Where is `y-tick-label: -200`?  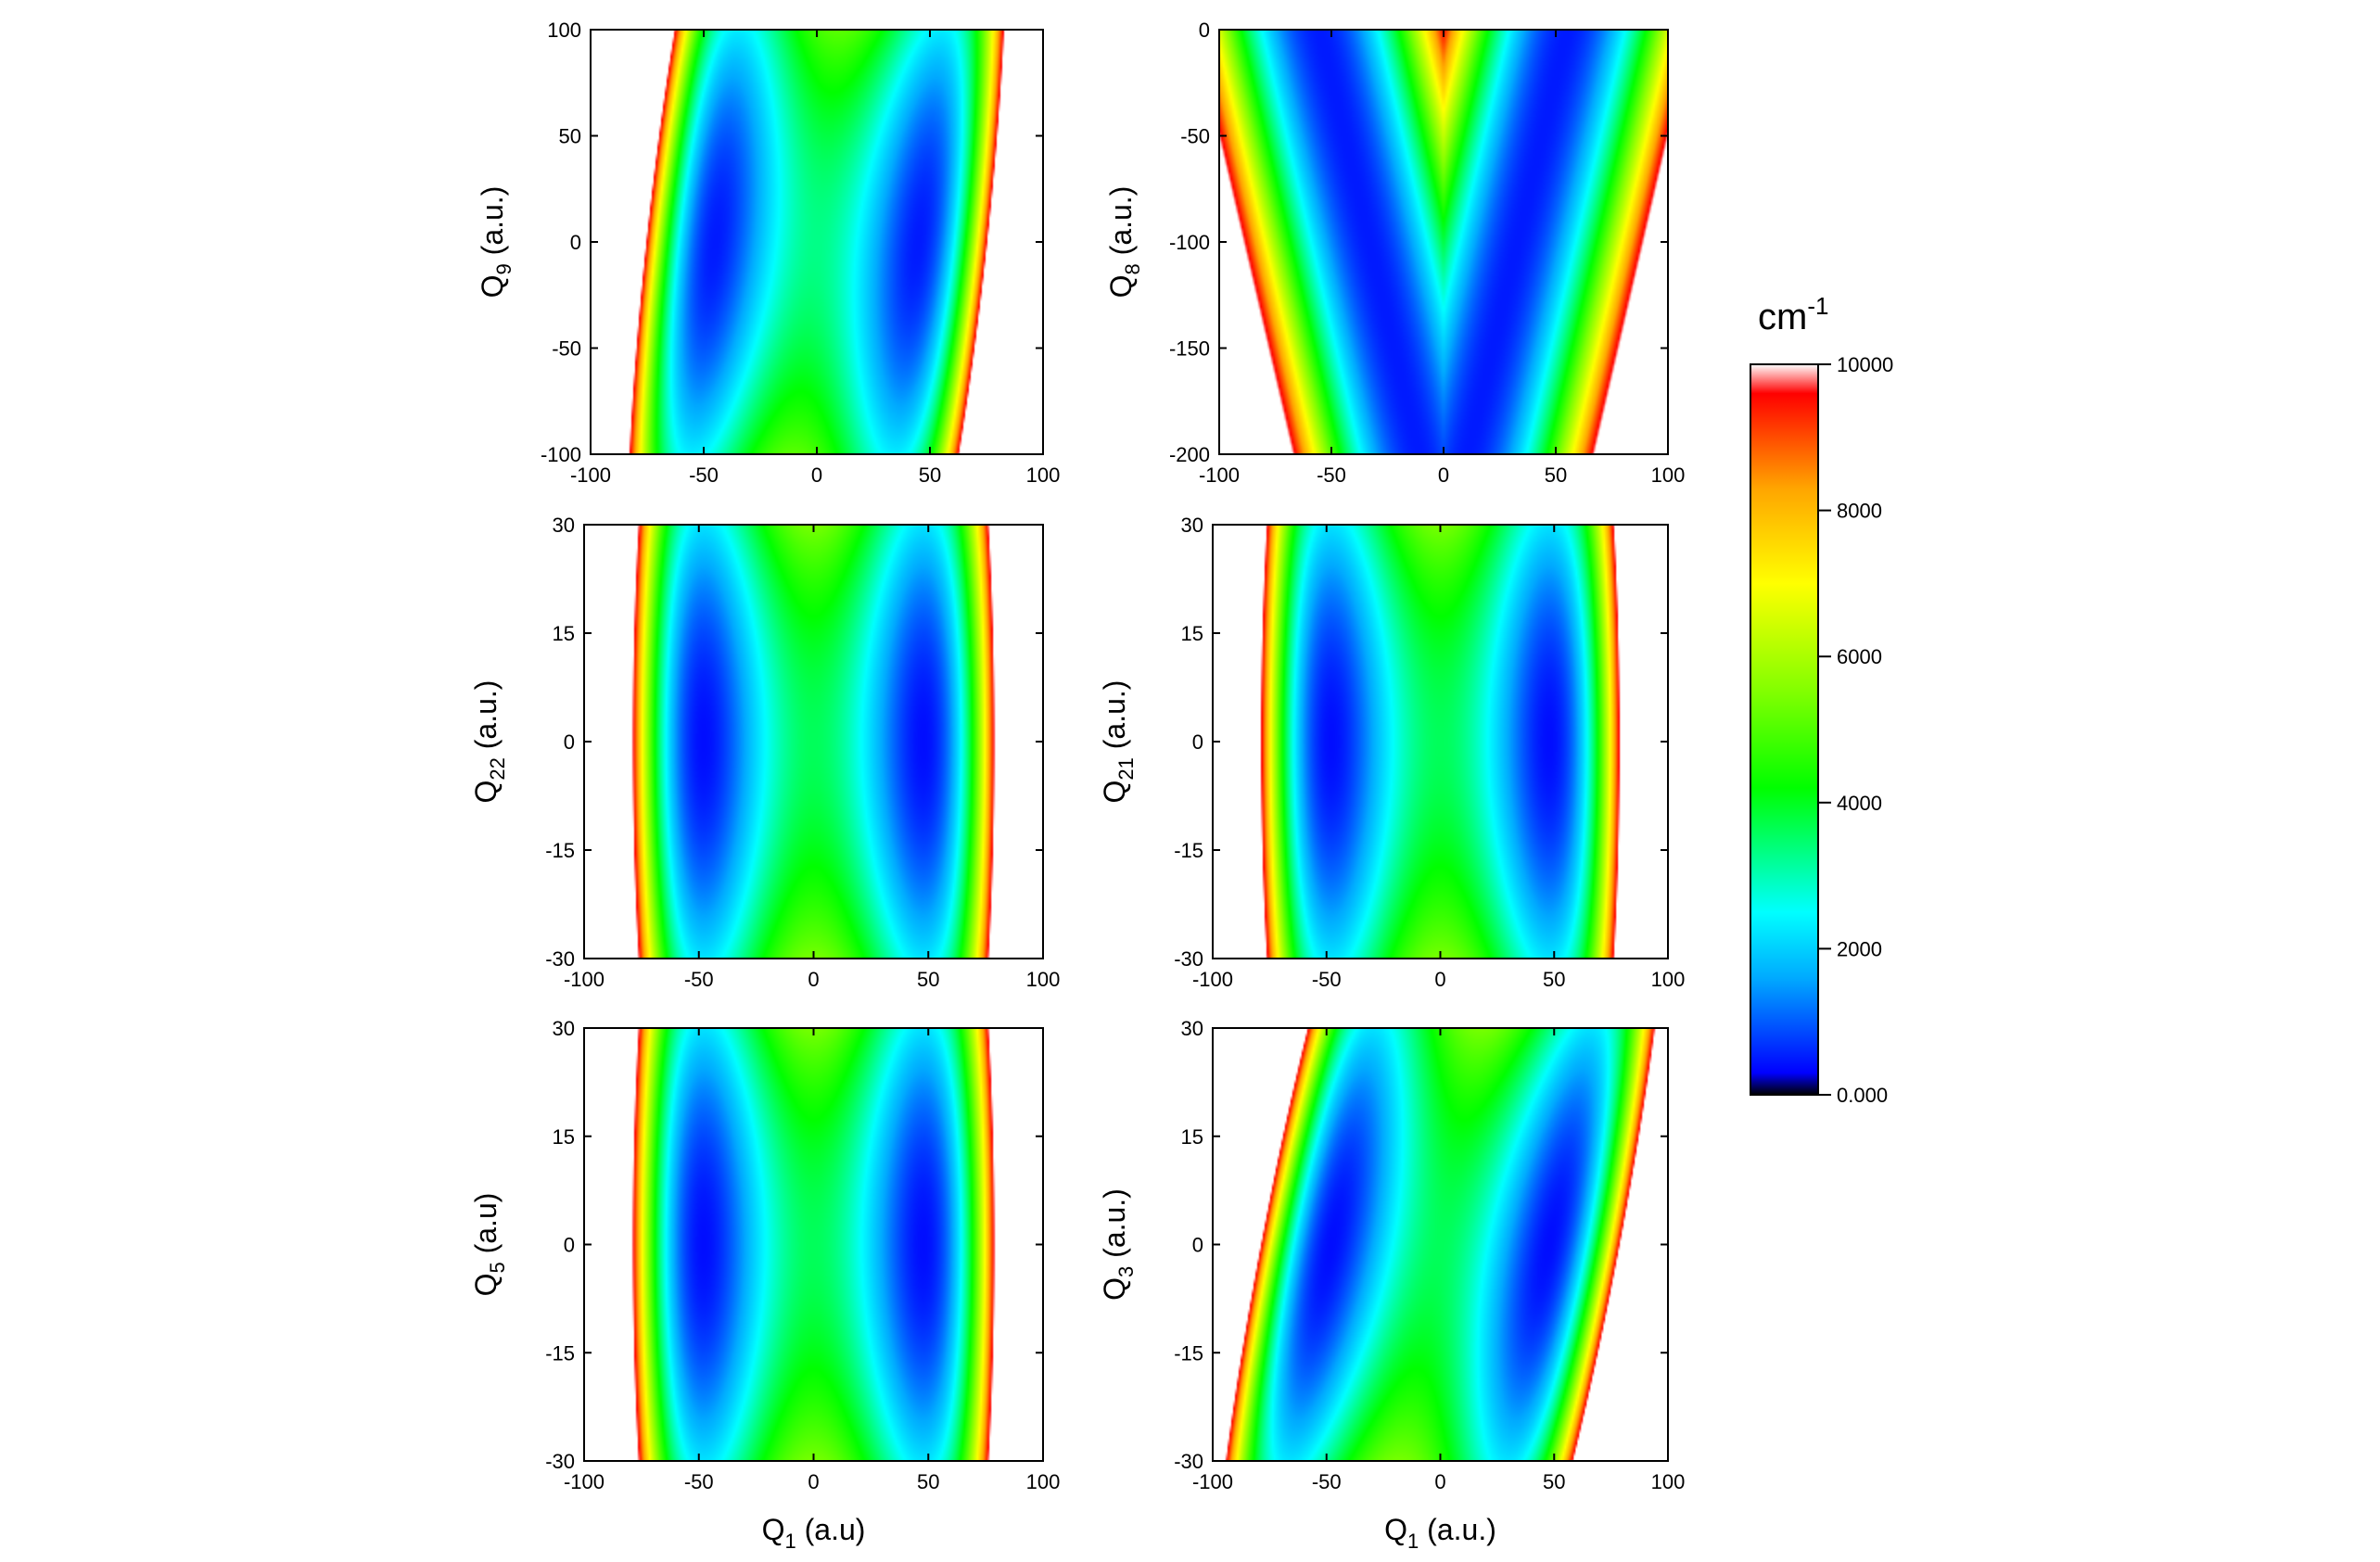 y-tick-label: -200 is located at coordinates (1189, 454).